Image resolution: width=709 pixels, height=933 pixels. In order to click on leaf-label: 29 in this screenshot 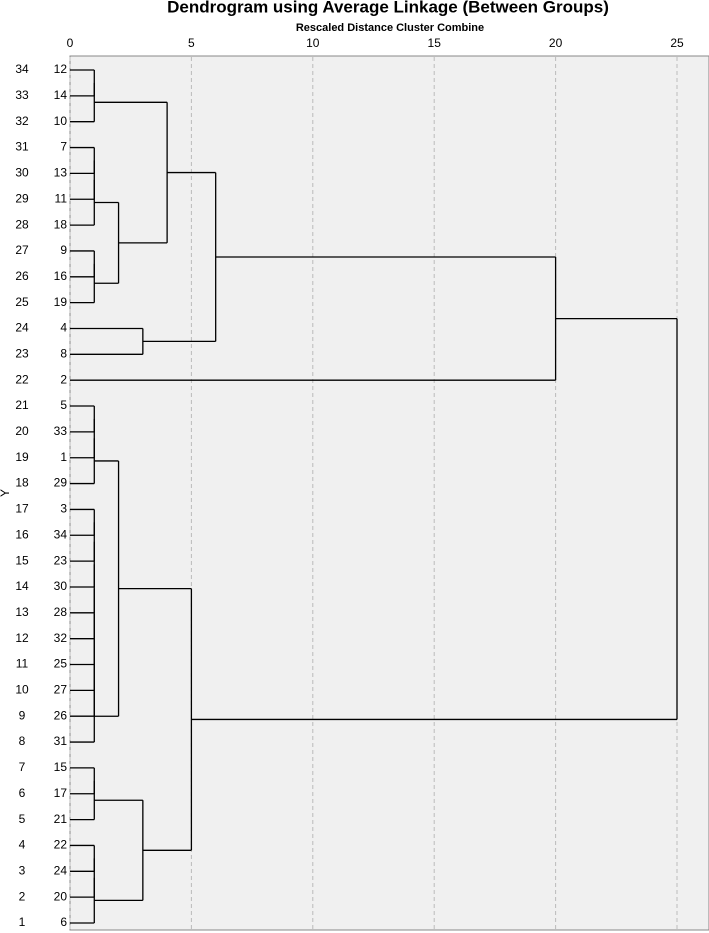, I will do `click(61, 483)`.